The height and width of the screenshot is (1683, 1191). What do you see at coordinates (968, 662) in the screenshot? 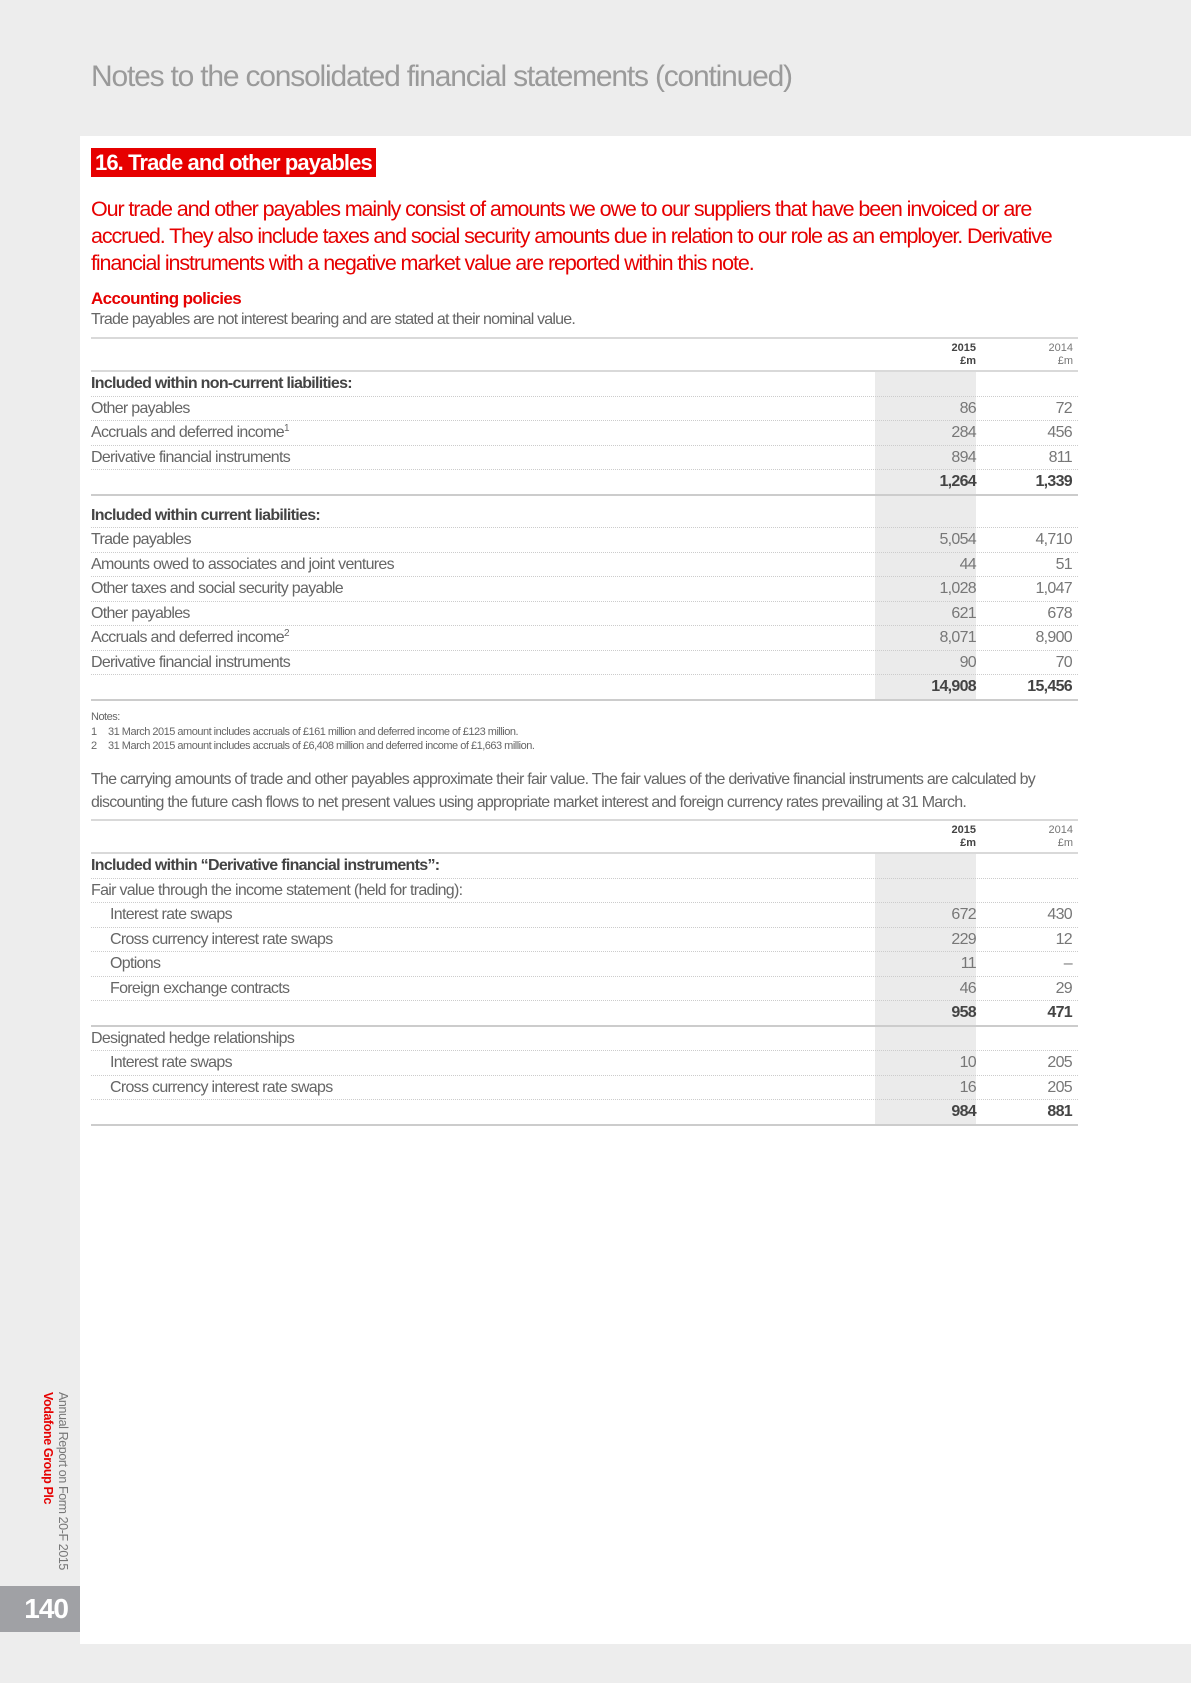
I see `value-2015: 90` at bounding box center [968, 662].